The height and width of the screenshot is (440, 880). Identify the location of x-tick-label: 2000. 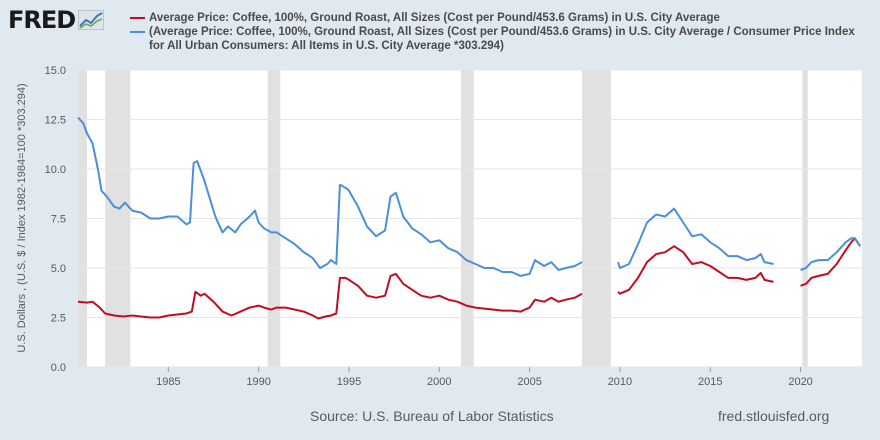
(439, 382).